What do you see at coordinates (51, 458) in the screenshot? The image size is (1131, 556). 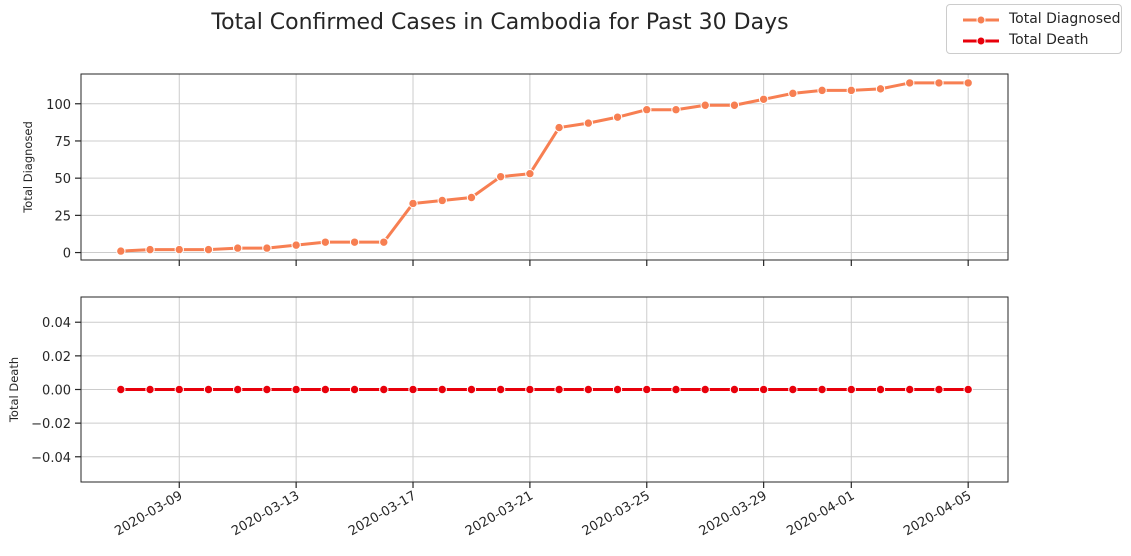 I see `y-tick-label: −0.04` at bounding box center [51, 458].